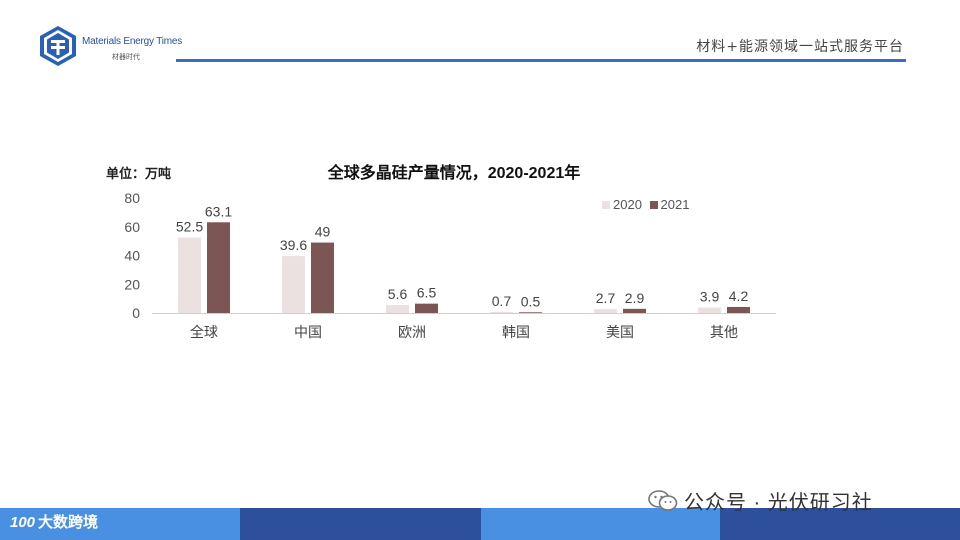 The width and height of the screenshot is (960, 540). Describe the element at coordinates (427, 293) in the screenshot. I see `data-label-2021: 6.5` at that location.